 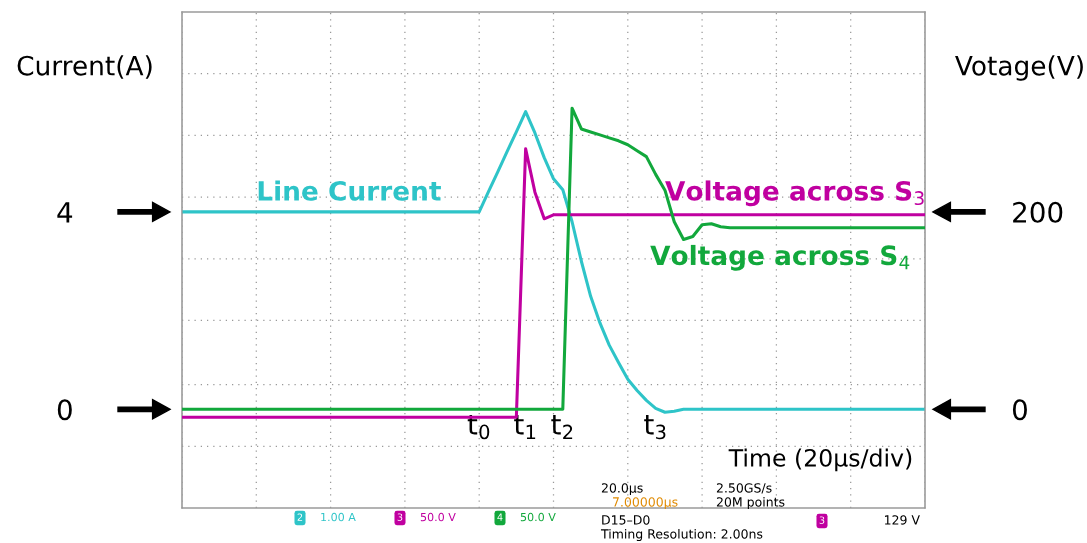 I want to click on text: D15–D0, so click(x=626, y=520).